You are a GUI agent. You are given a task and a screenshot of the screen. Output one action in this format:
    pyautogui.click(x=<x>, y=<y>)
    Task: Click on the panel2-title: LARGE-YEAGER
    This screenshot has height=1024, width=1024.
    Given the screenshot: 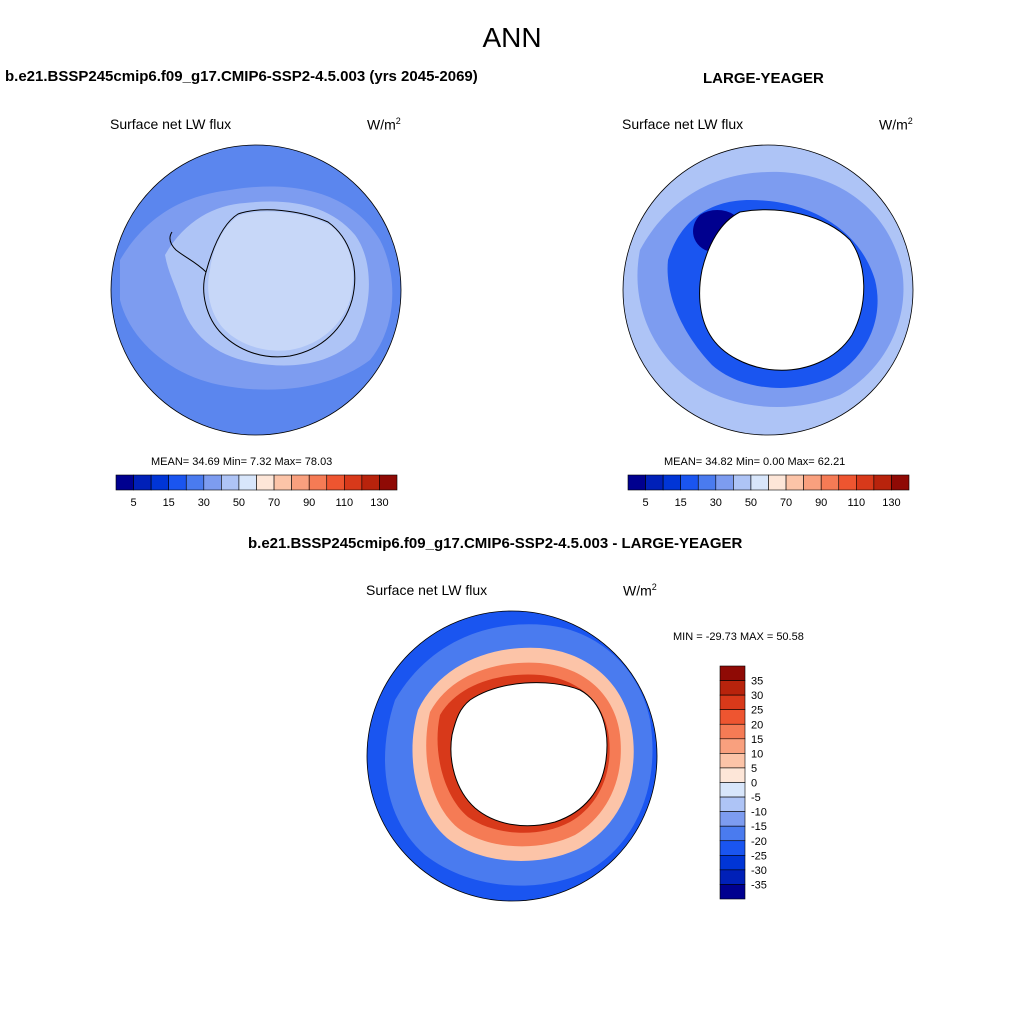 What is the action you would take?
    pyautogui.click(x=763, y=78)
    